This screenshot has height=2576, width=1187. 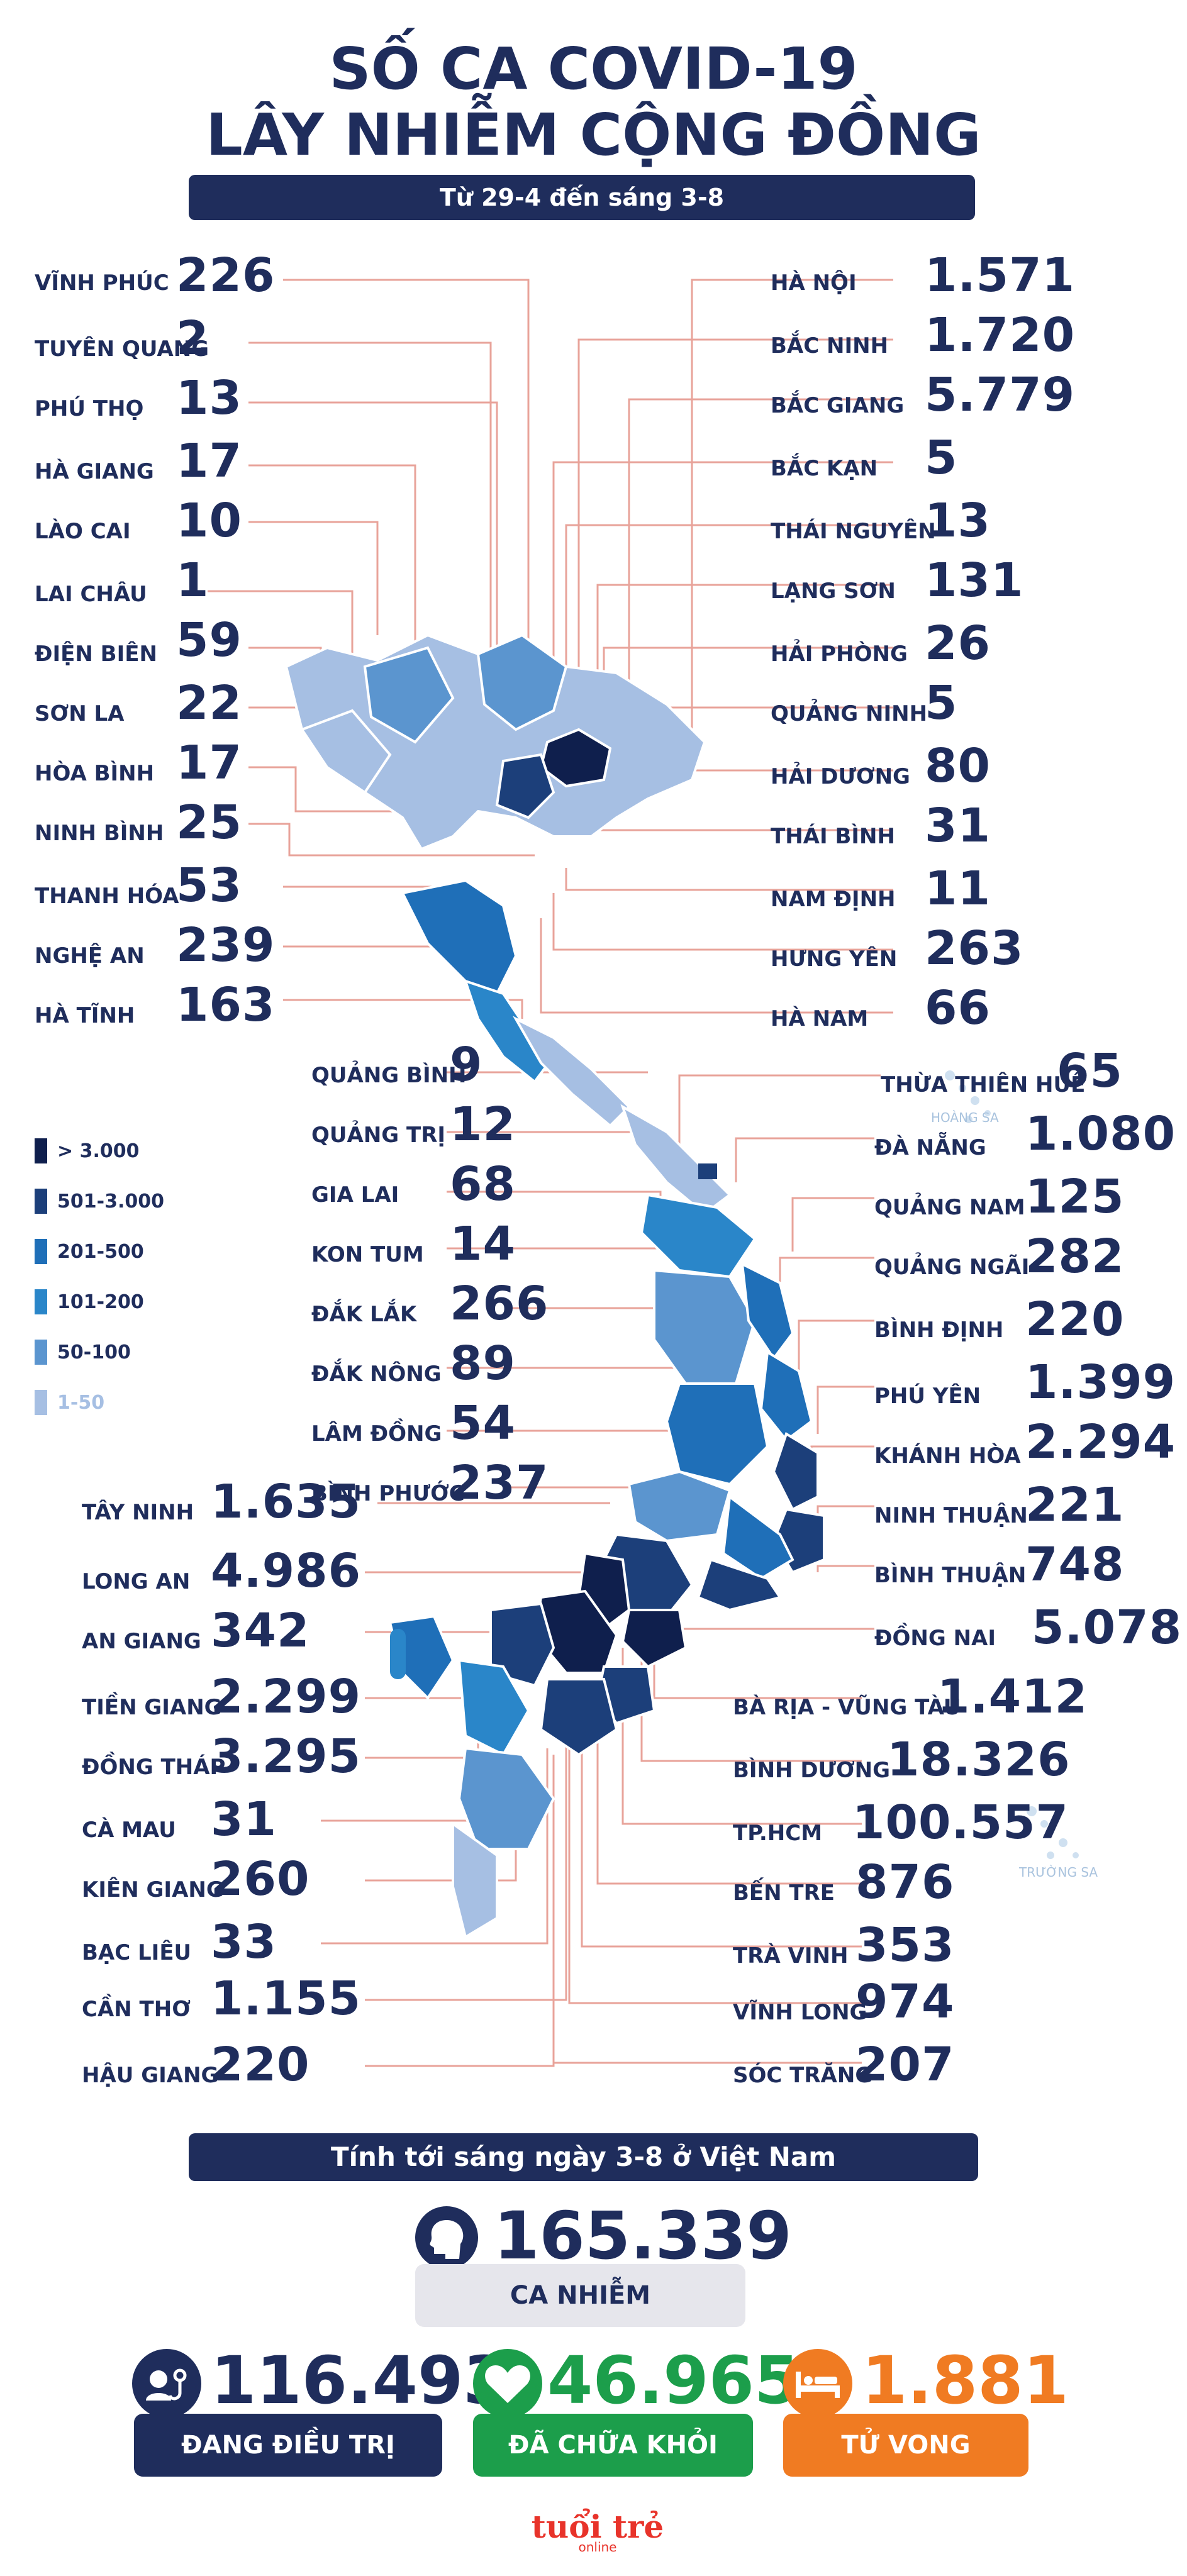 What do you see at coordinates (833, 899) in the screenshot?
I see `province-name: NAM ĐỊNH` at bounding box center [833, 899].